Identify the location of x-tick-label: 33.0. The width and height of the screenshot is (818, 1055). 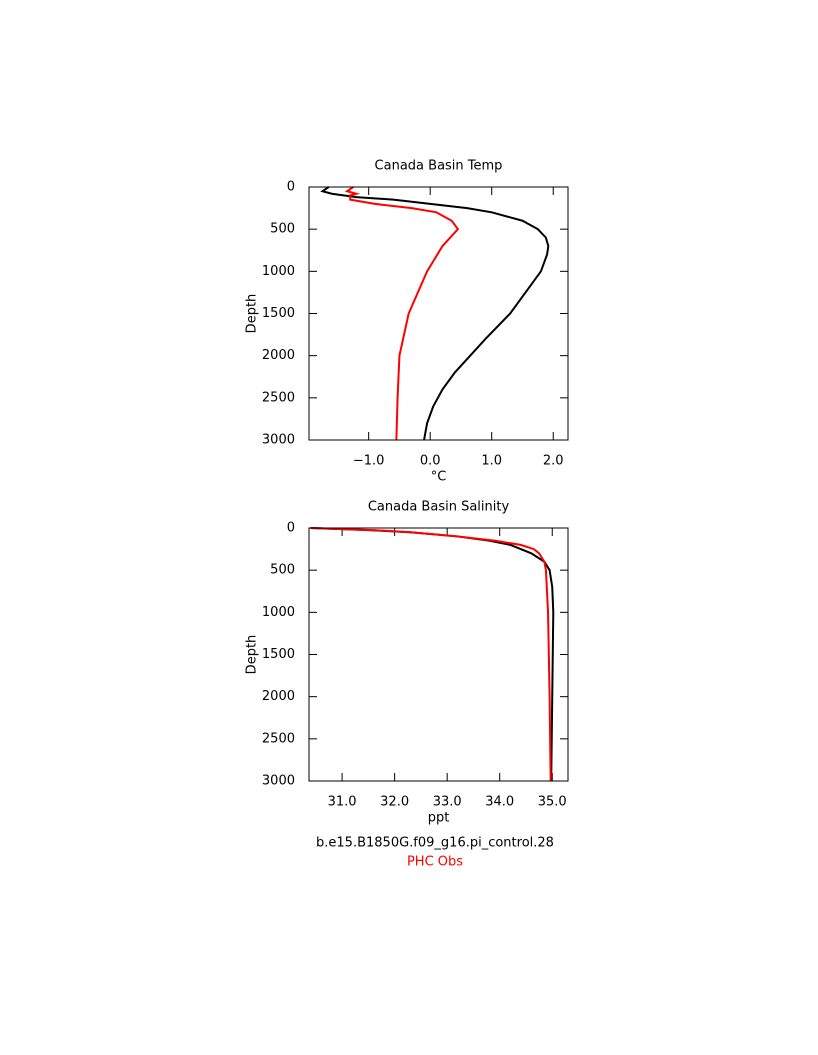
(447, 802).